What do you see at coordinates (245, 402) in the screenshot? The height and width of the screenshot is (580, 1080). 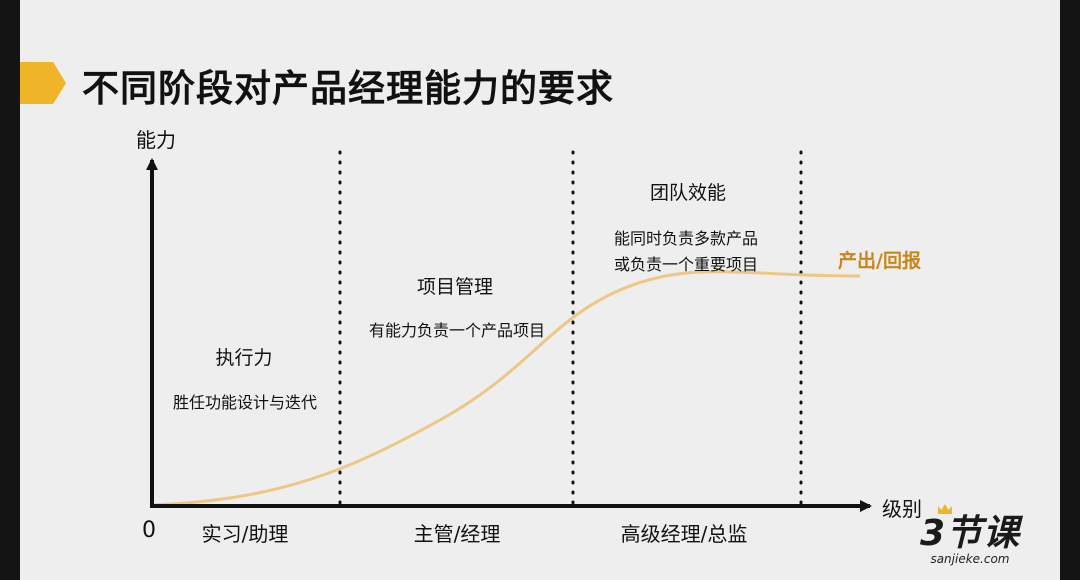 I see `stage-desc-execution: 胜任功能设计与迭代` at bounding box center [245, 402].